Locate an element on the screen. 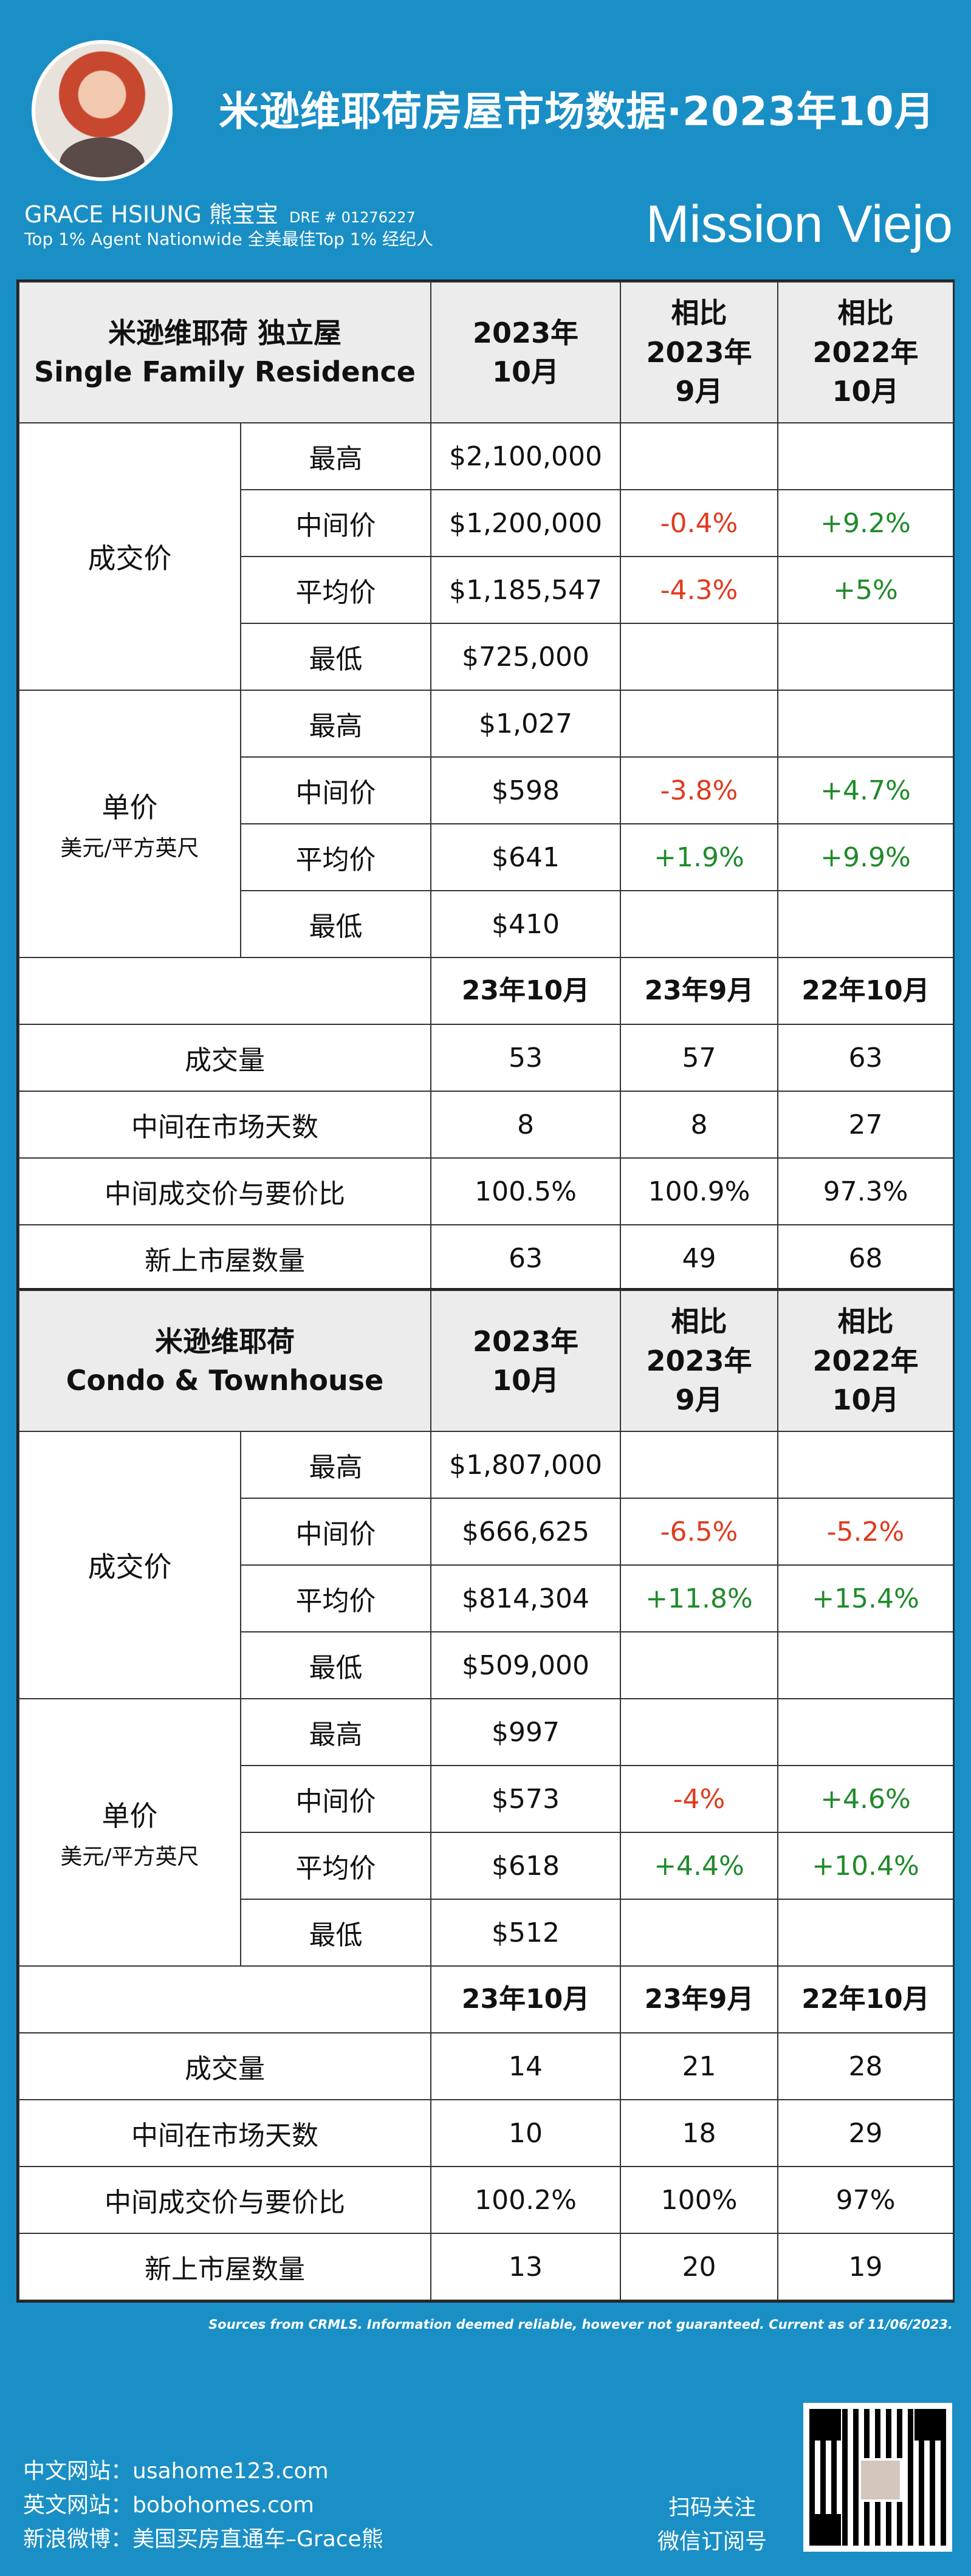 This screenshot has width=971, height=2576. stats-value: 19 is located at coordinates (866, 2267).